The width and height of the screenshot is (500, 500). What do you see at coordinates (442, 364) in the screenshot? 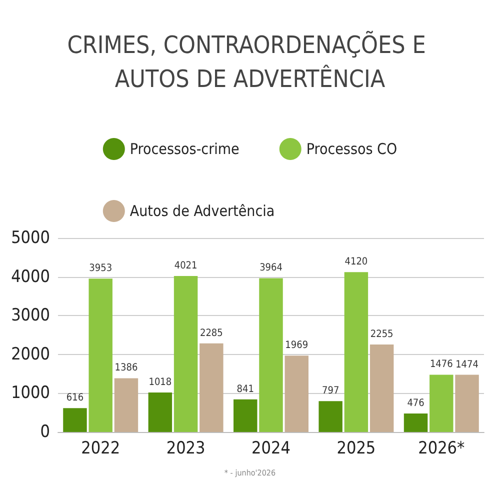
I see `data-label: 1476` at bounding box center [442, 364].